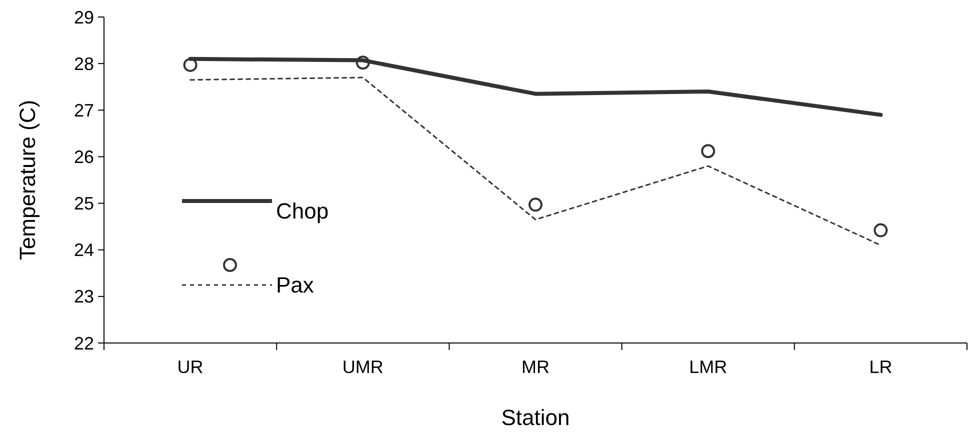 This screenshot has height=441, width=969. What do you see at coordinates (84, 250) in the screenshot?
I see `y-tick-label: 24` at bounding box center [84, 250].